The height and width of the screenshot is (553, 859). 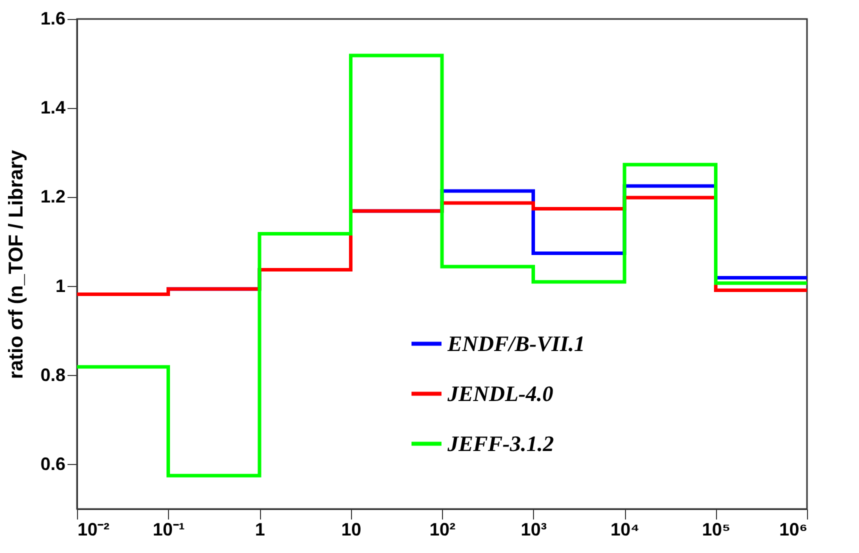 What do you see at coordinates (716, 530) in the screenshot?
I see `x-tick-label: 10⁵` at bounding box center [716, 530].